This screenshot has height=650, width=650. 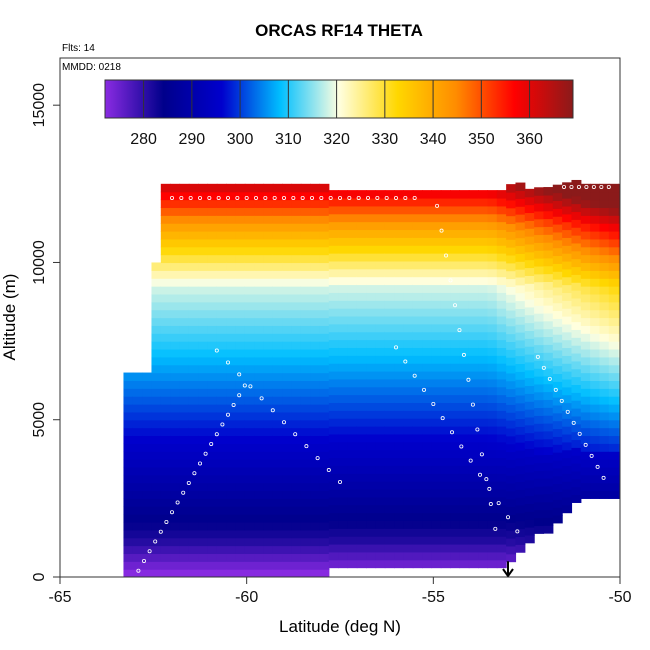 What do you see at coordinates (529, 139) in the screenshot?
I see `colorbar-tick-label: 360` at bounding box center [529, 139].